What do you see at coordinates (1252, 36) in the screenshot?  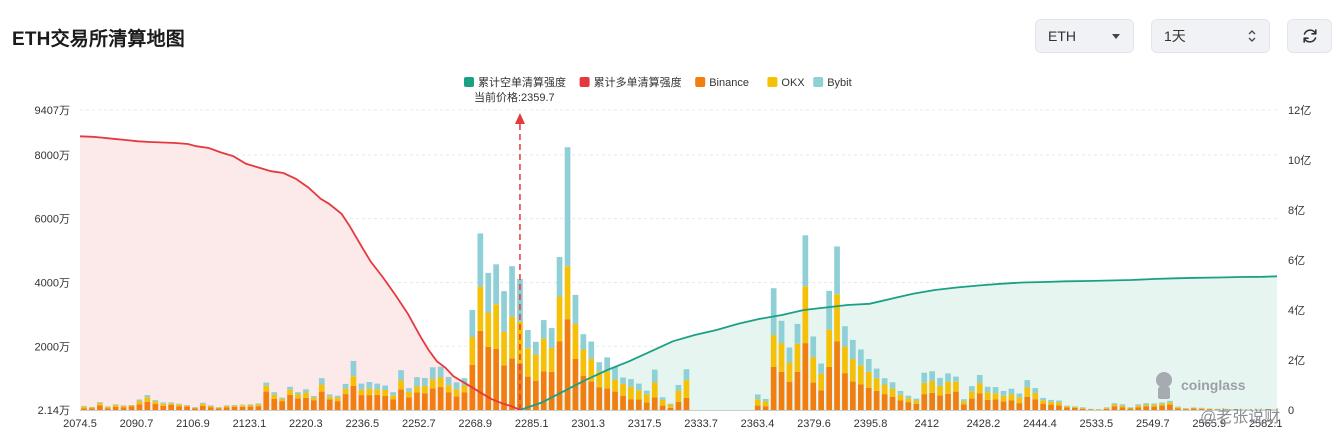 I see `updown-chevron-icon` at bounding box center [1252, 36].